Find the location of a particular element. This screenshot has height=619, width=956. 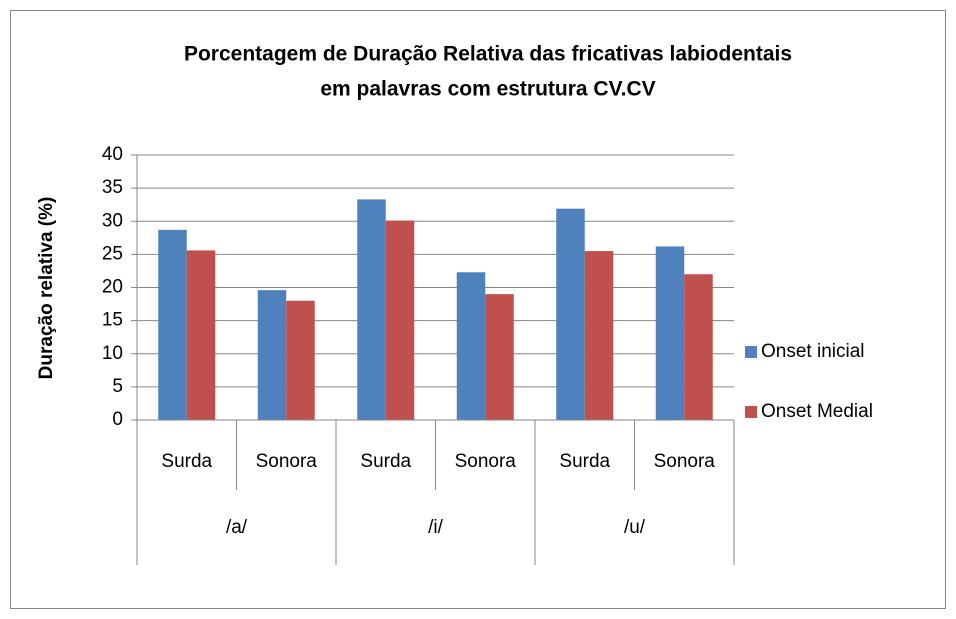

group-label: /a/ is located at coordinates (237, 527).